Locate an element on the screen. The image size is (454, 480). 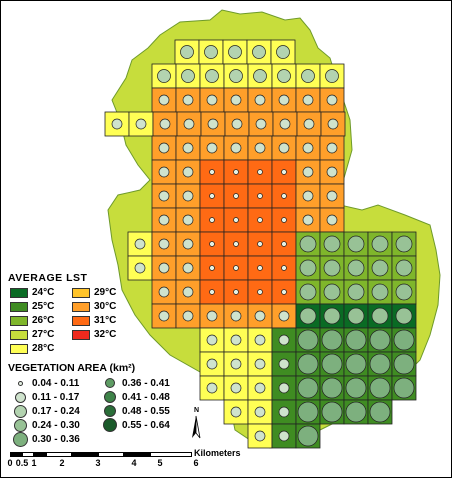
lst-legend-item: 32°C is located at coordinates (102, 334).